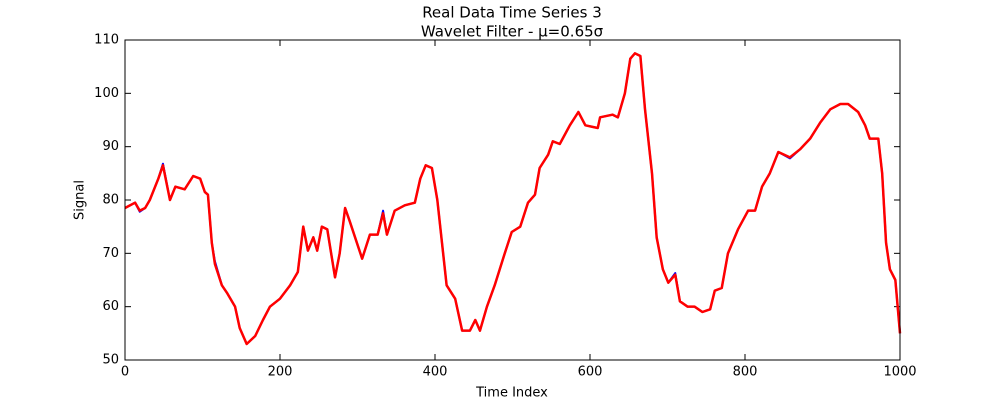  Describe the element at coordinates (280, 372) in the screenshot. I see `x-tick-label: 200` at that location.